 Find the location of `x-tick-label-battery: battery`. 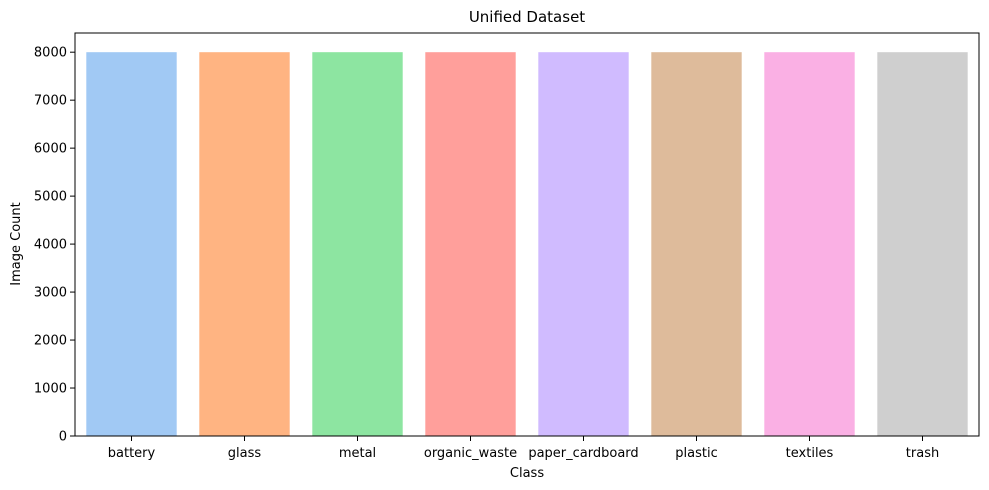

x-tick-label-battery: battery is located at coordinates (132, 453).